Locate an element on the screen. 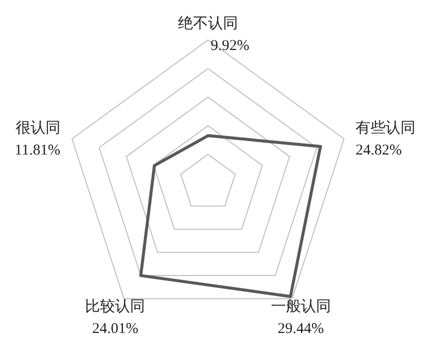 This screenshot has width=428, height=355. spoke-label: 比较认同 is located at coordinates (115, 307).